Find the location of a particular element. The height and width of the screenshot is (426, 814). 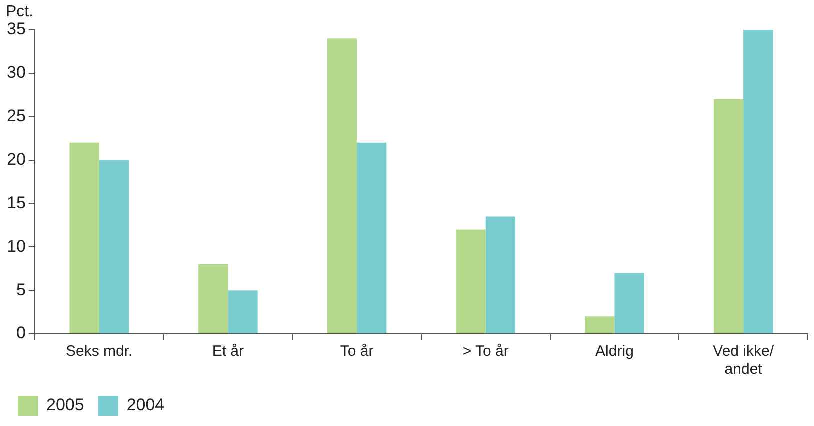

y-tick-label: 0 is located at coordinates (21, 333).